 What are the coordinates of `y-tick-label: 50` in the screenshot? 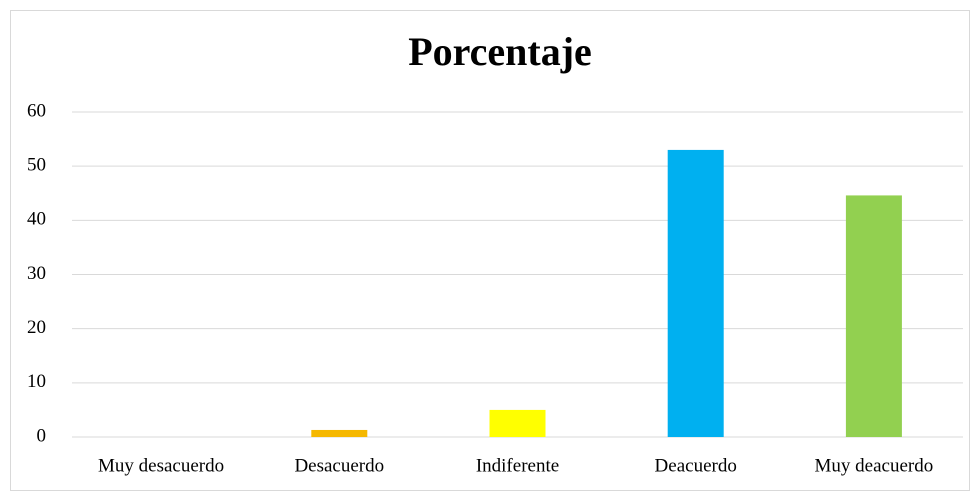 It's located at (36, 165).